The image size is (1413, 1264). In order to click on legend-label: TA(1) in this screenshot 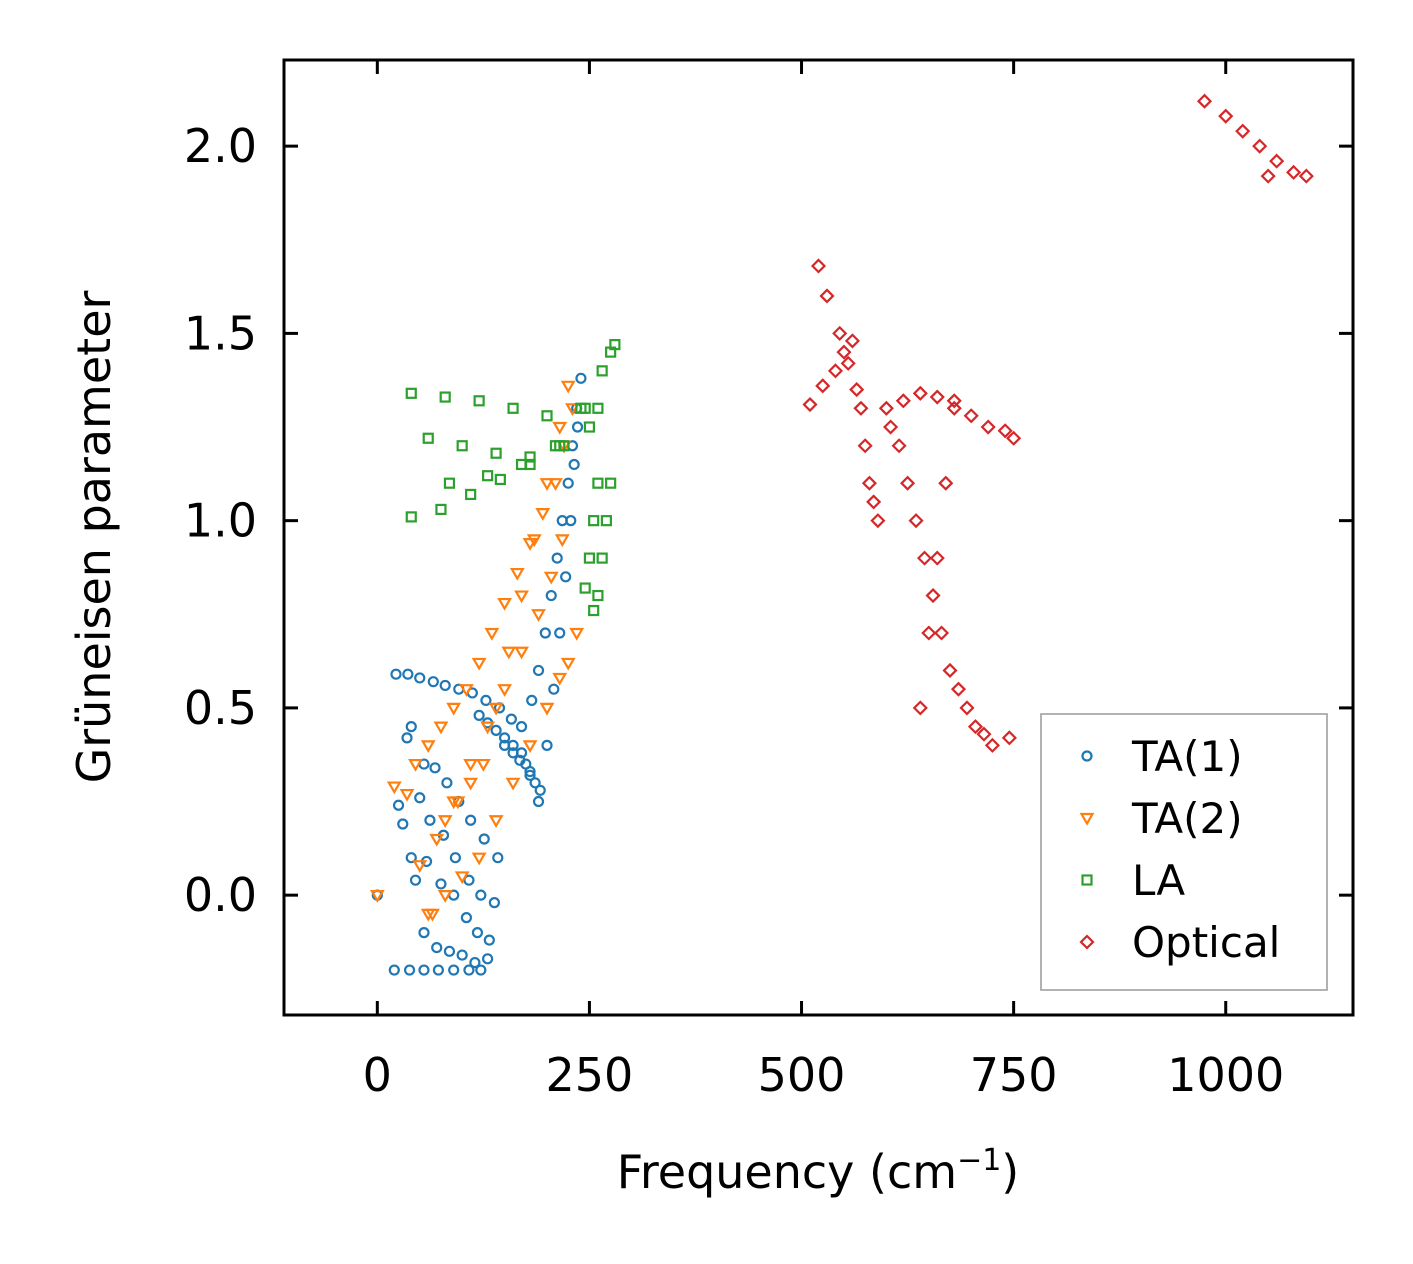, I will do `click(1187, 756)`.